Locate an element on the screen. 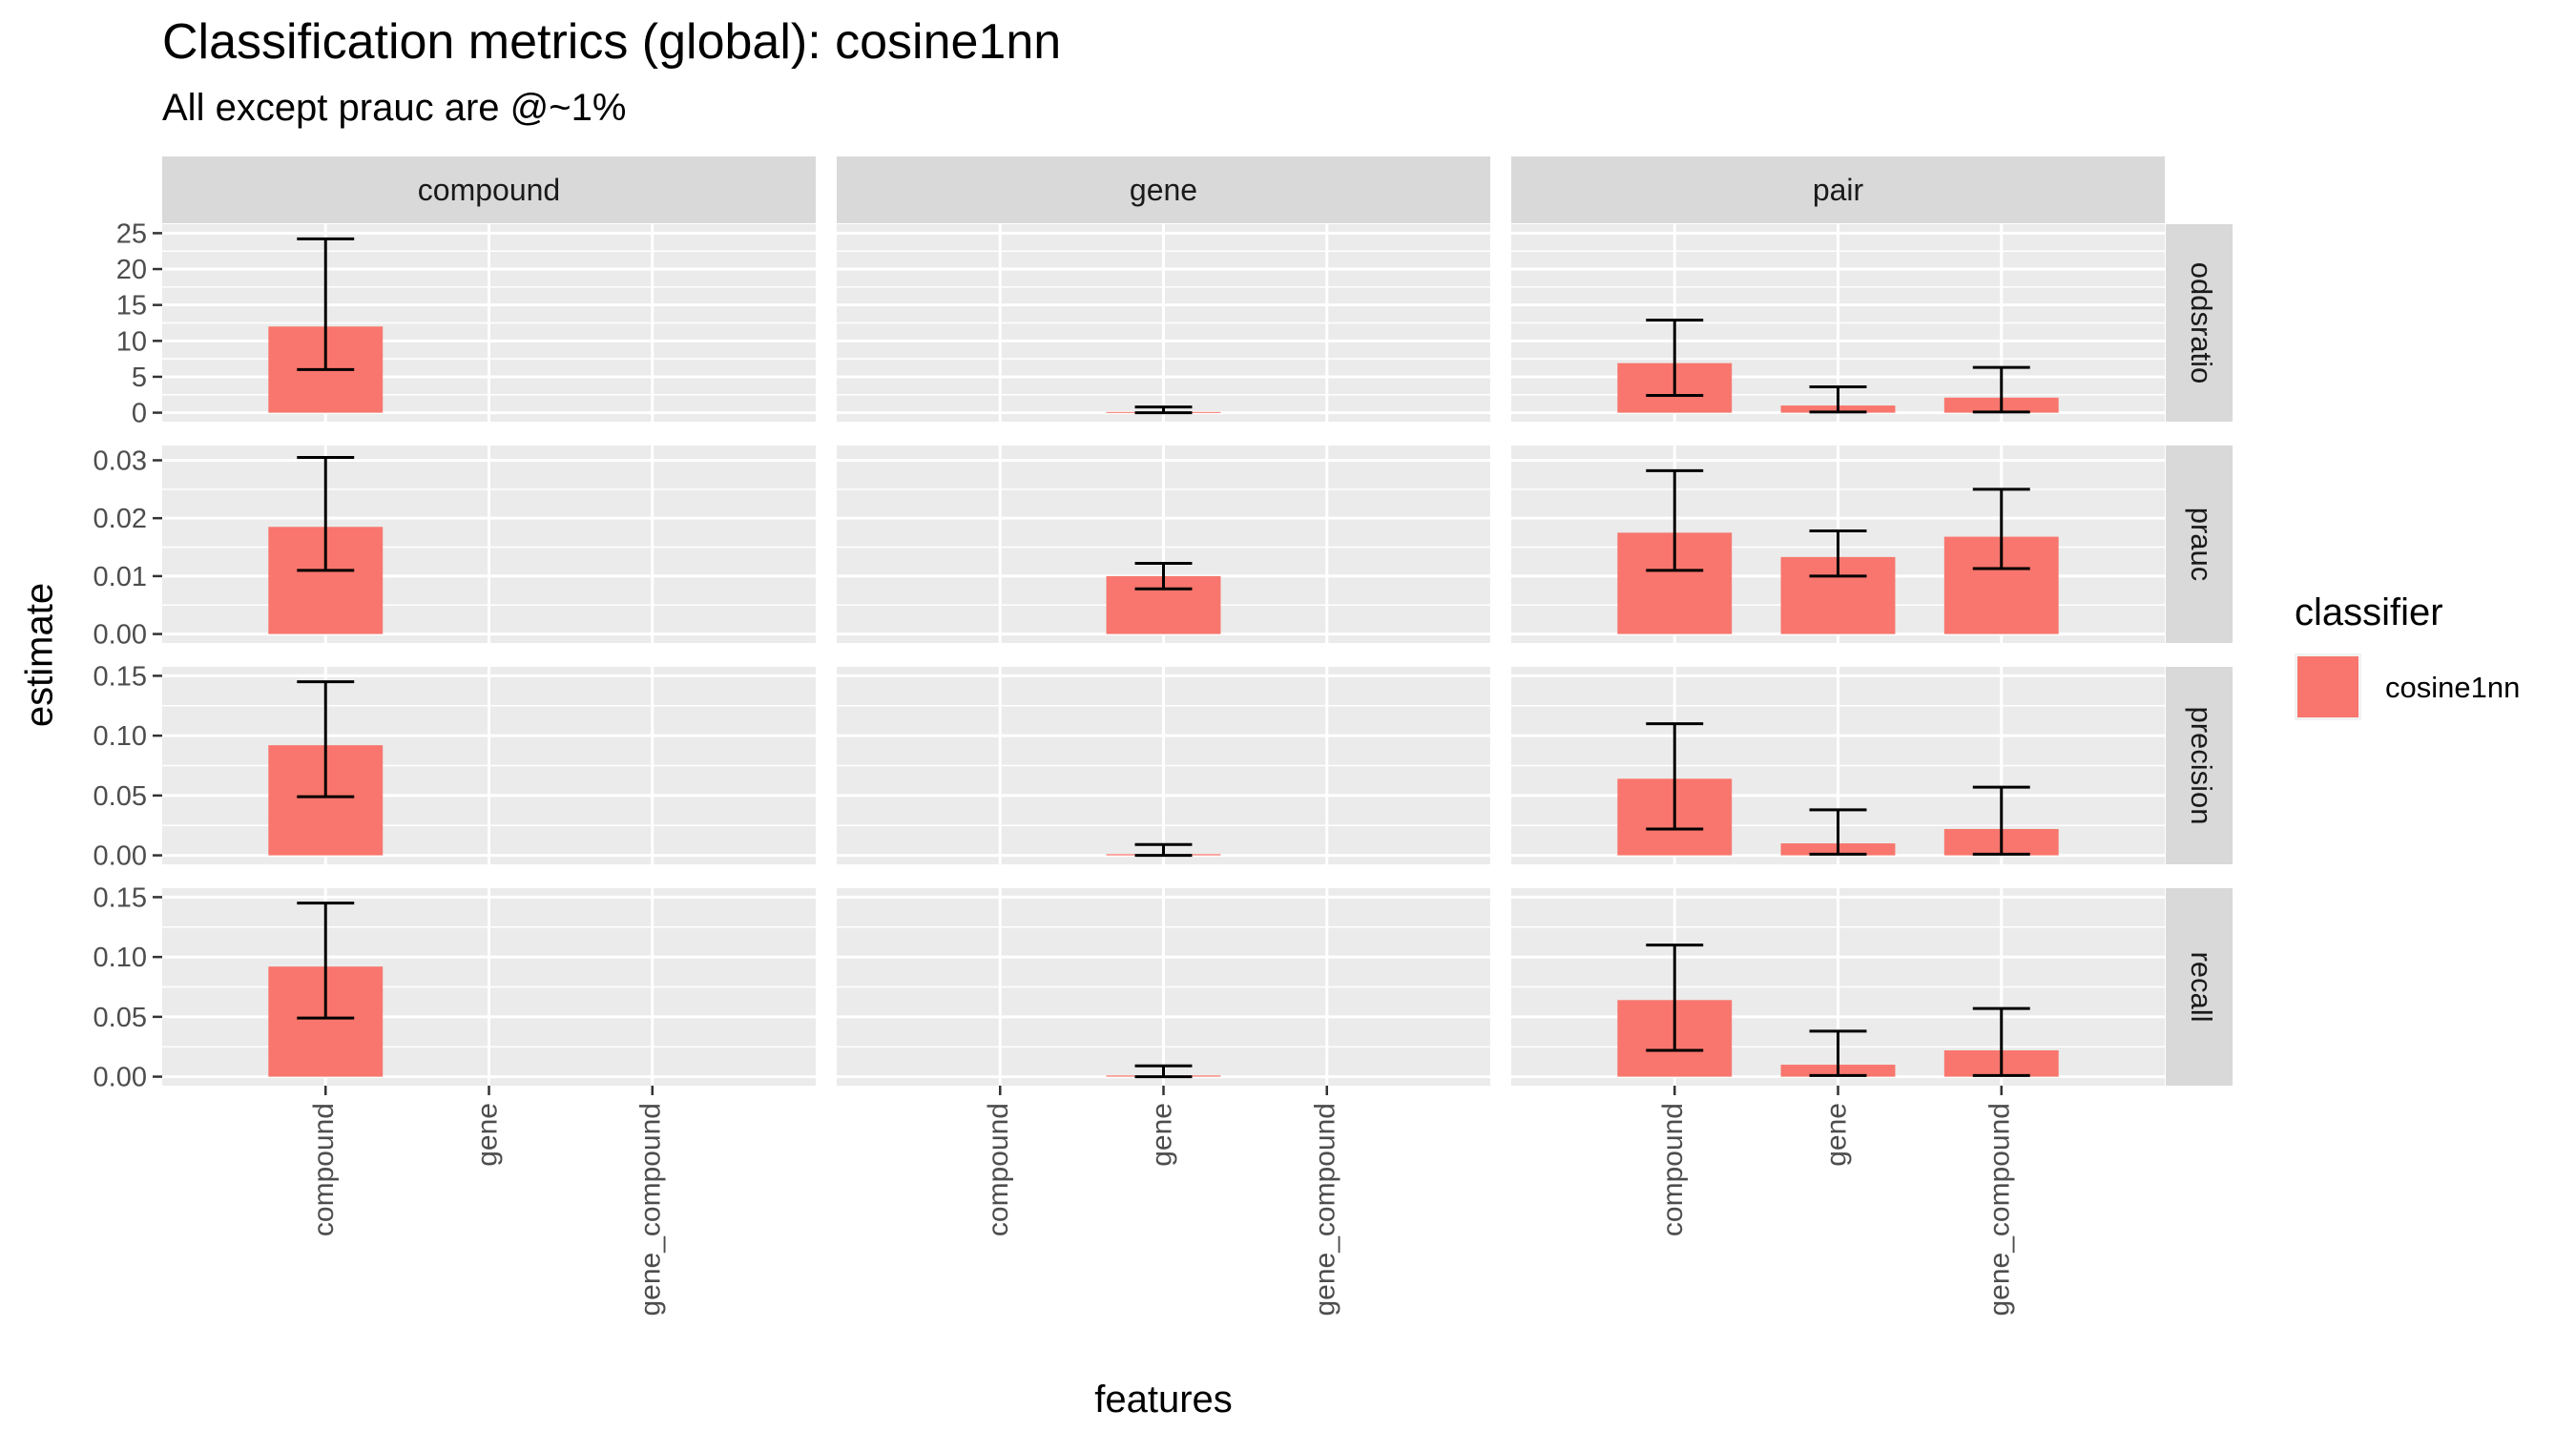 This screenshot has width=2576, height=1431. chart-subtitle: All except prauc are @~1% is located at coordinates (394, 108).